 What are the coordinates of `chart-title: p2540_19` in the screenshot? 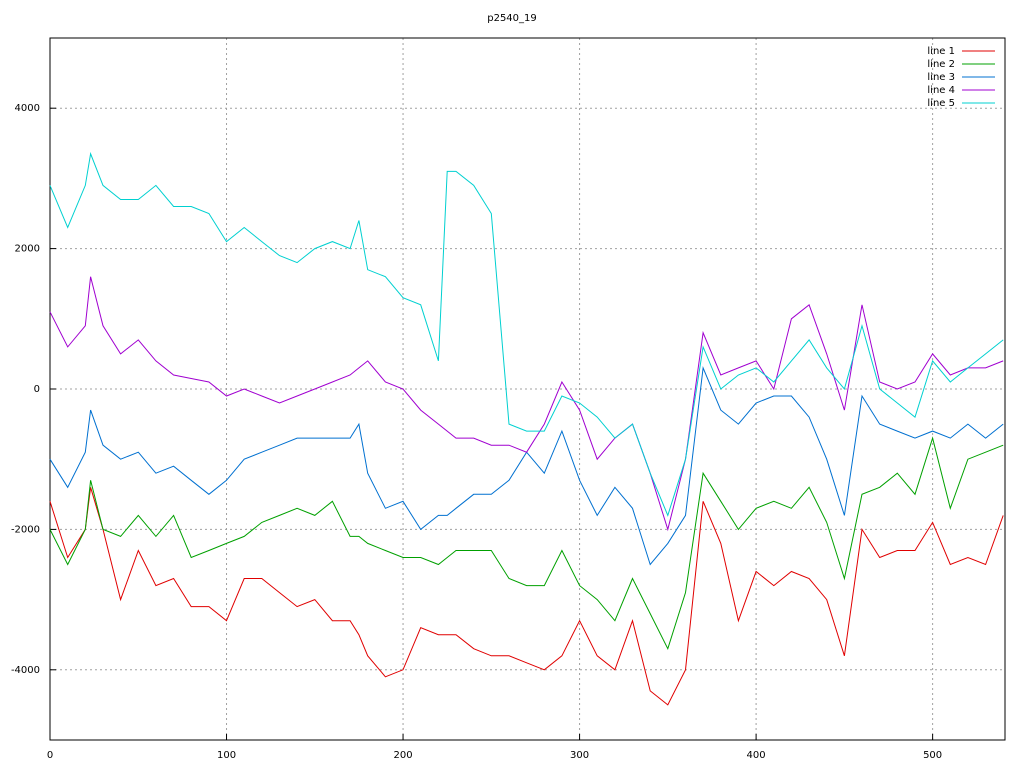 It's located at (512, 18).